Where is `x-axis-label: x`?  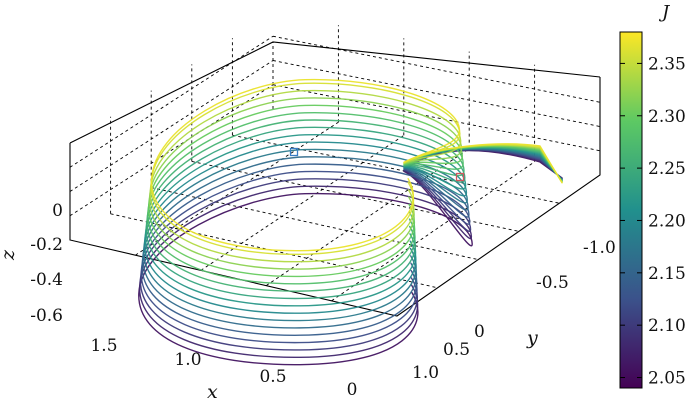 x-axis-label: x is located at coordinates (212, 392).